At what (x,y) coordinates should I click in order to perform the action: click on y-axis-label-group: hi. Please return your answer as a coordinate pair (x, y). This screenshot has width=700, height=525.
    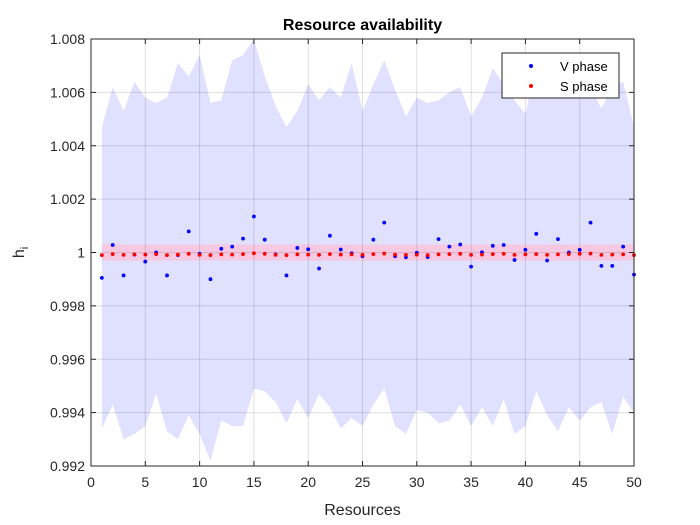
    Looking at the image, I should click on (21, 252).